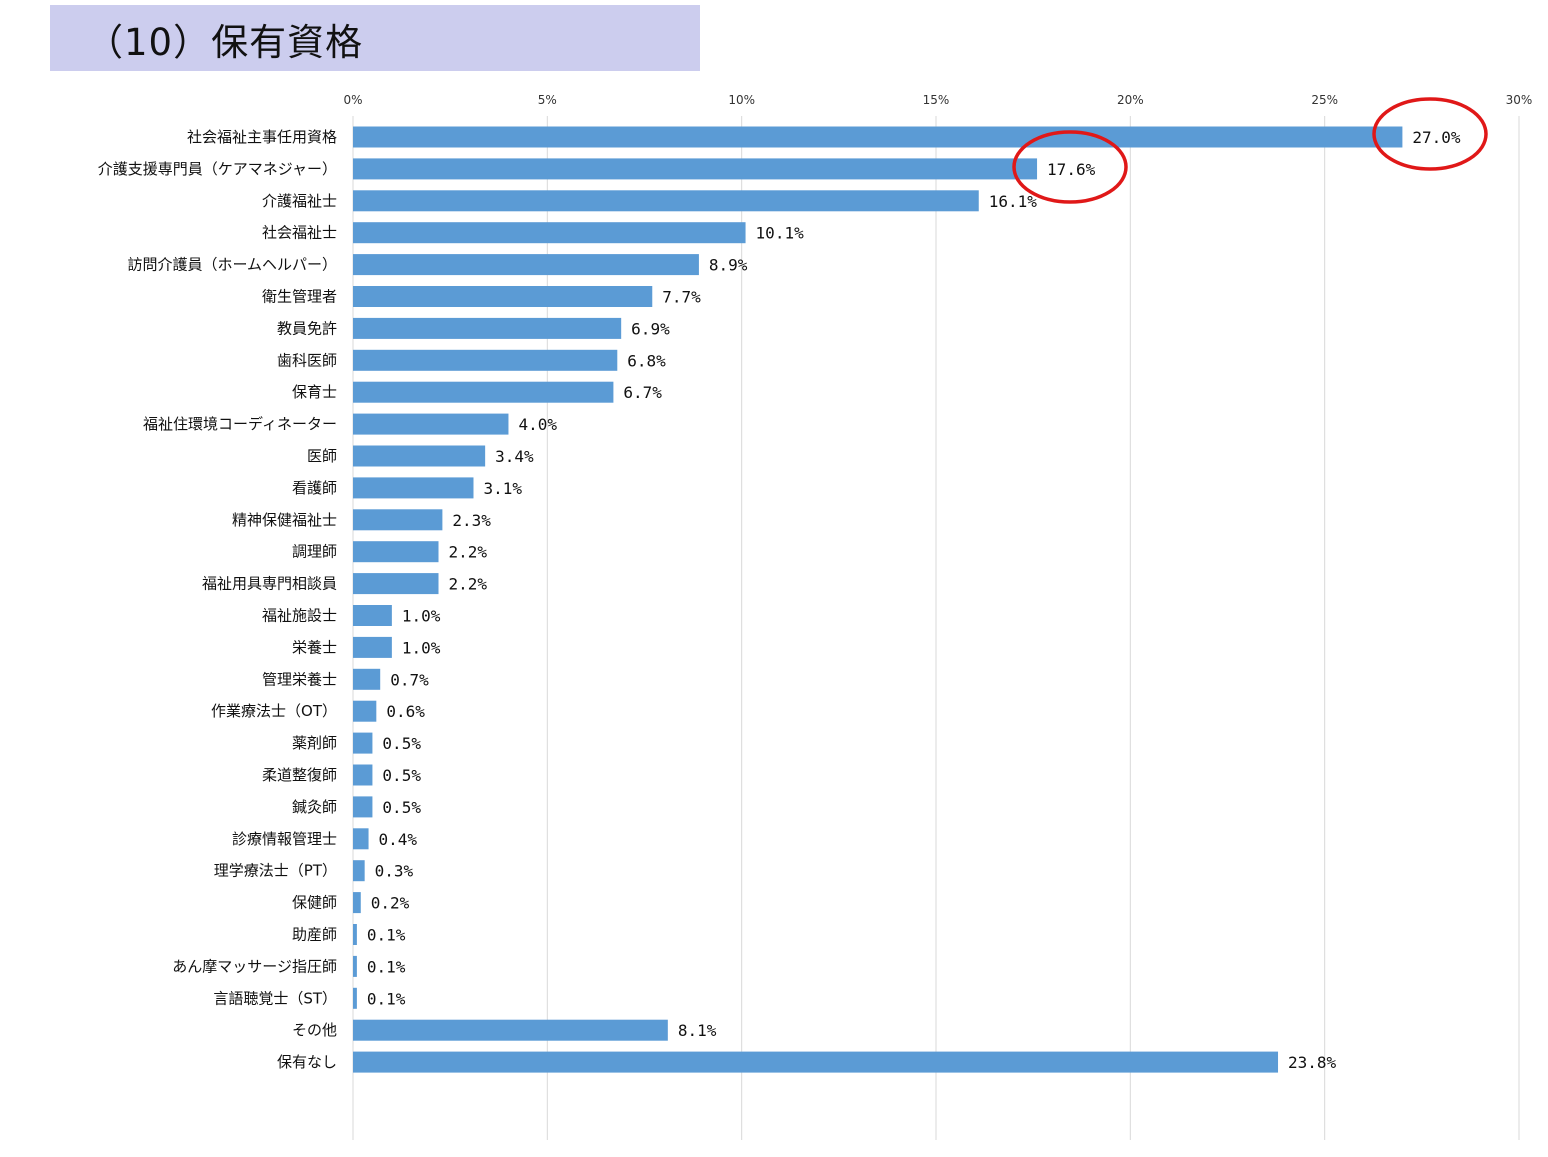 The image size is (1548, 1157). Describe the element at coordinates (502, 488) in the screenshot. I see `data-label: 3.1%` at that location.